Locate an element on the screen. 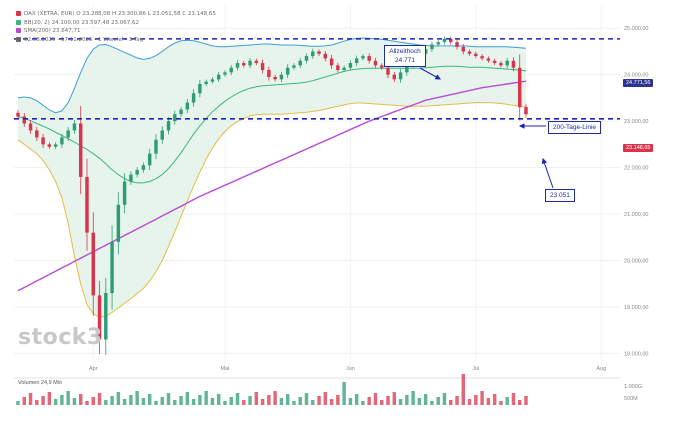 The height and width of the screenshot is (425, 683). x-tick-label: Jul is located at coordinates (475, 369).